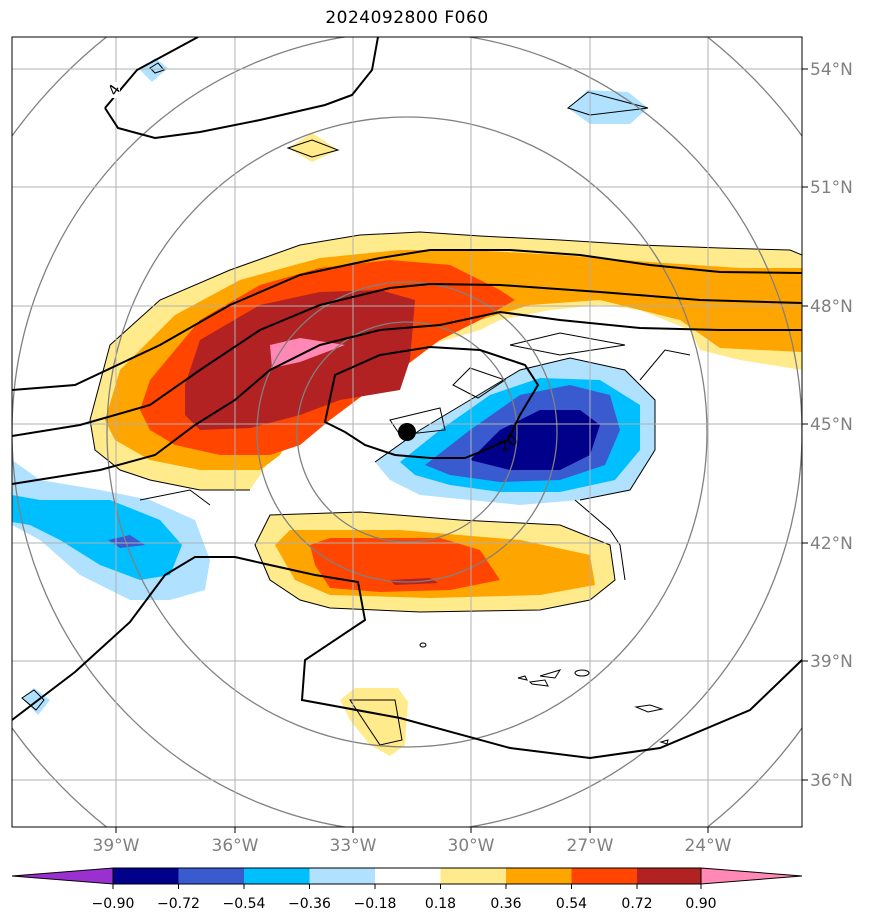 This screenshot has height=924, width=873. I want to click on cold-patch-northwest, so click(154, 70).